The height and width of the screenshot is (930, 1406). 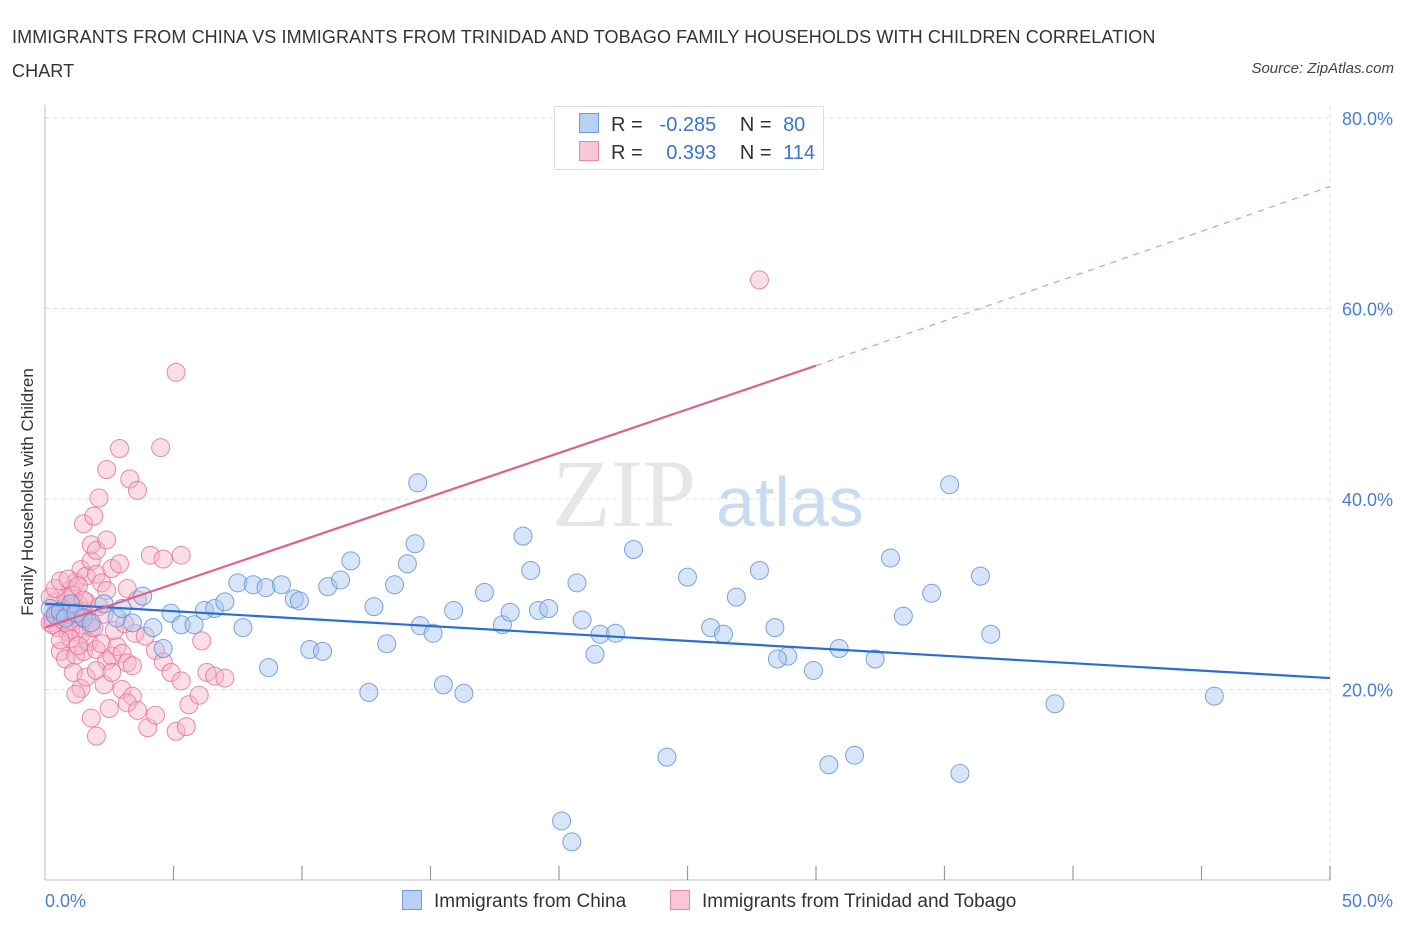 I want to click on x-tick-label-max: 50.0%, so click(x=1367, y=901).